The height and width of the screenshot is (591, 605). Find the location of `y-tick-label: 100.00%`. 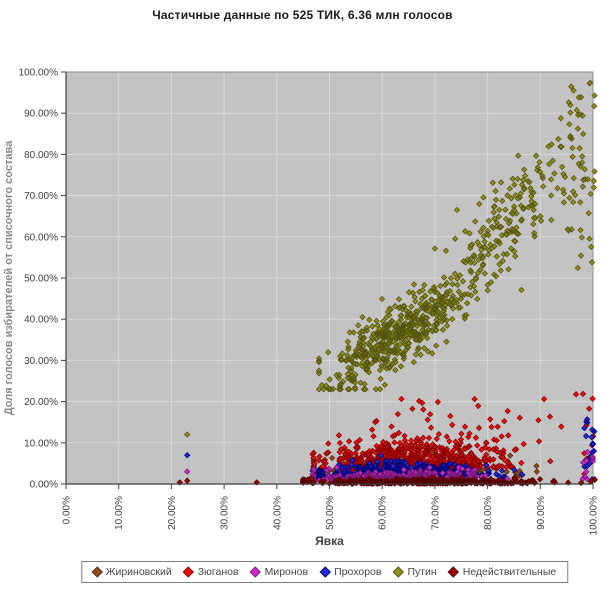

y-tick-label: 100.00% is located at coordinates (39, 73).